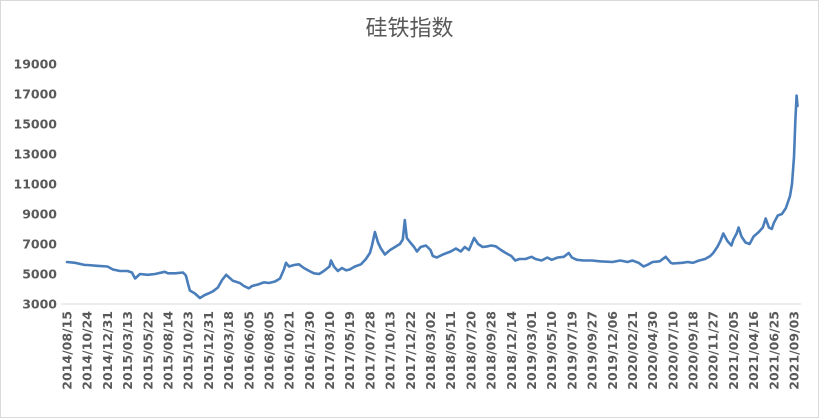 This screenshot has width=819, height=418. Describe the element at coordinates (39, 304) in the screenshot. I see `y-tick-label: 3000` at that location.